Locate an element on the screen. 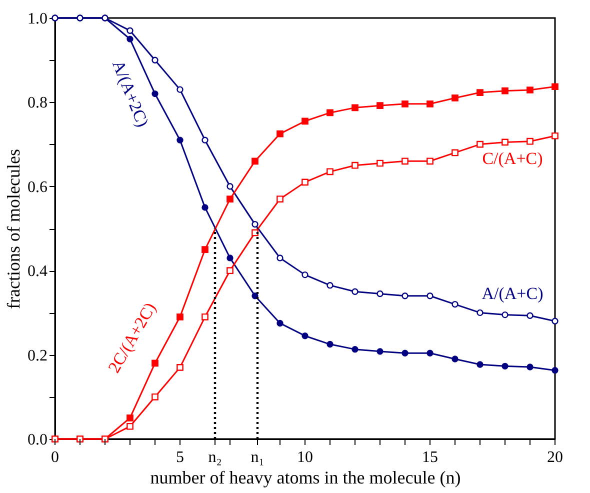 This screenshot has width=590, height=493. y-tick-label: 1.0 is located at coordinates (38, 19).